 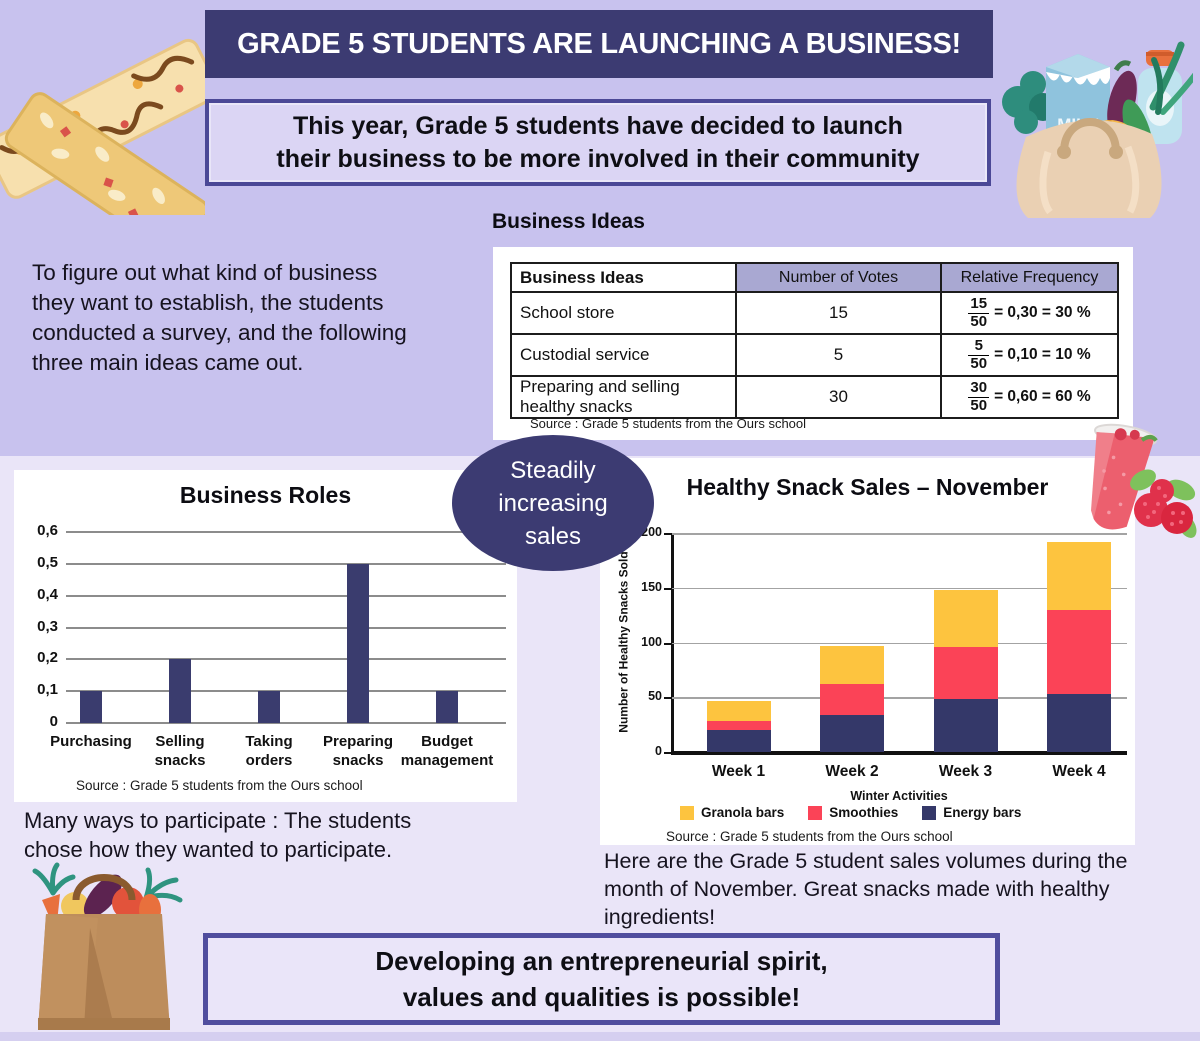 I want to click on x-category-label: Preparing snacks, so click(x=358, y=751).